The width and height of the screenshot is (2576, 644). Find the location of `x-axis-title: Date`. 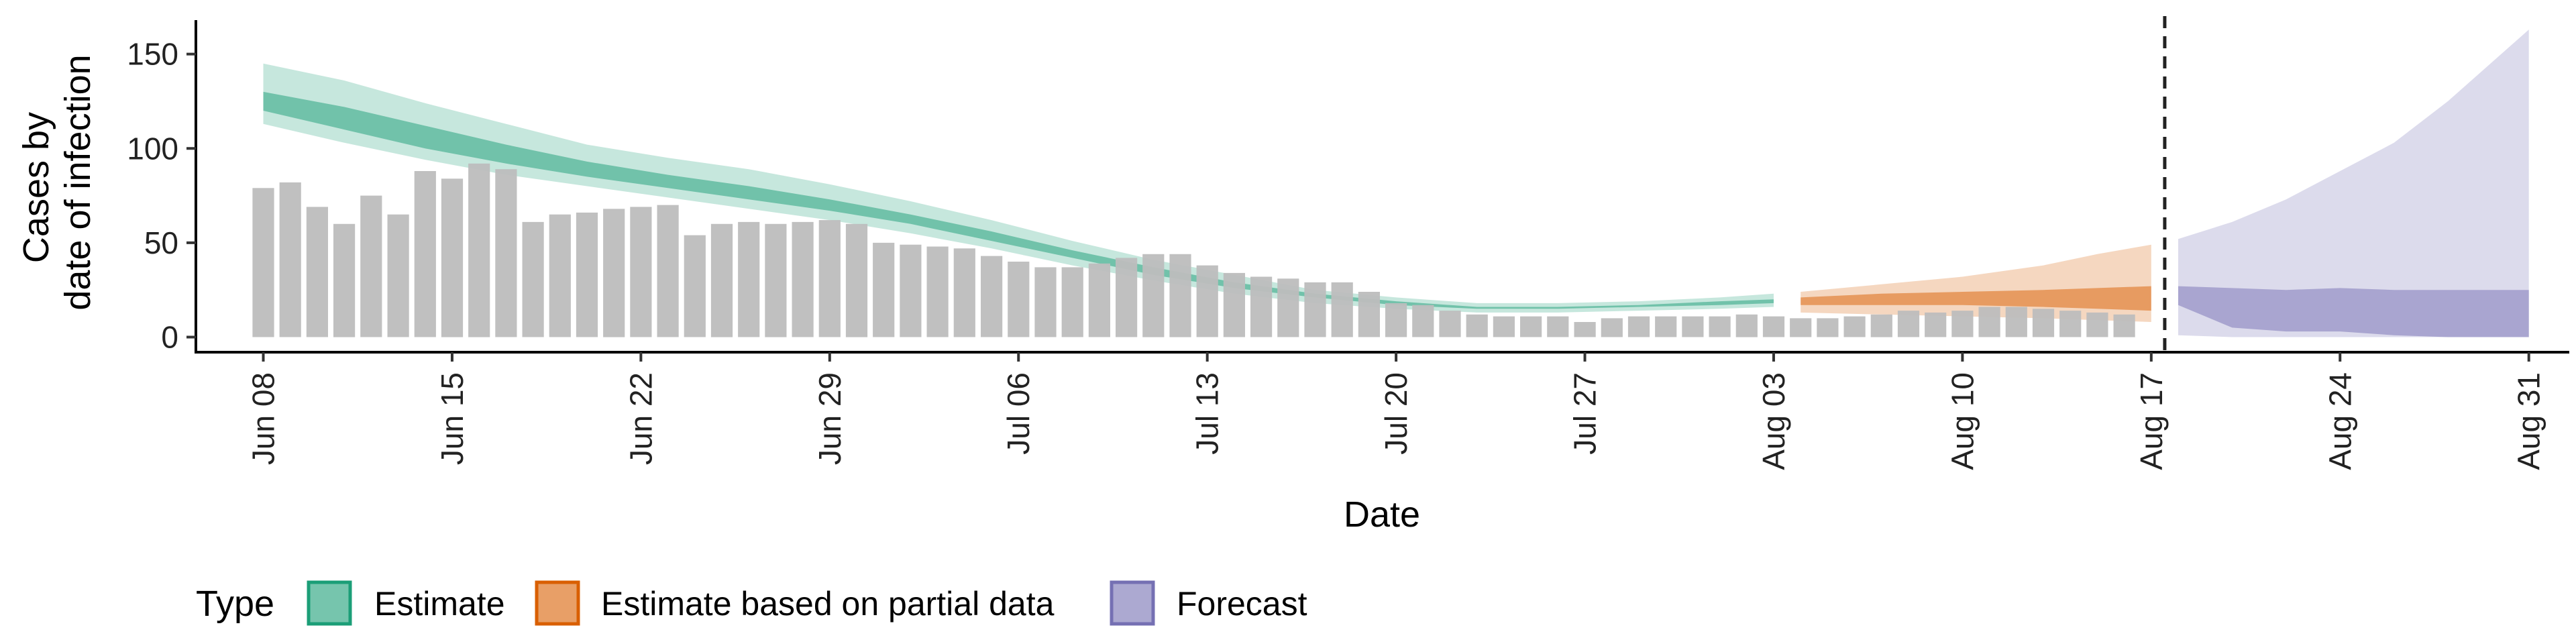

x-axis-title: Date is located at coordinates (1382, 514).